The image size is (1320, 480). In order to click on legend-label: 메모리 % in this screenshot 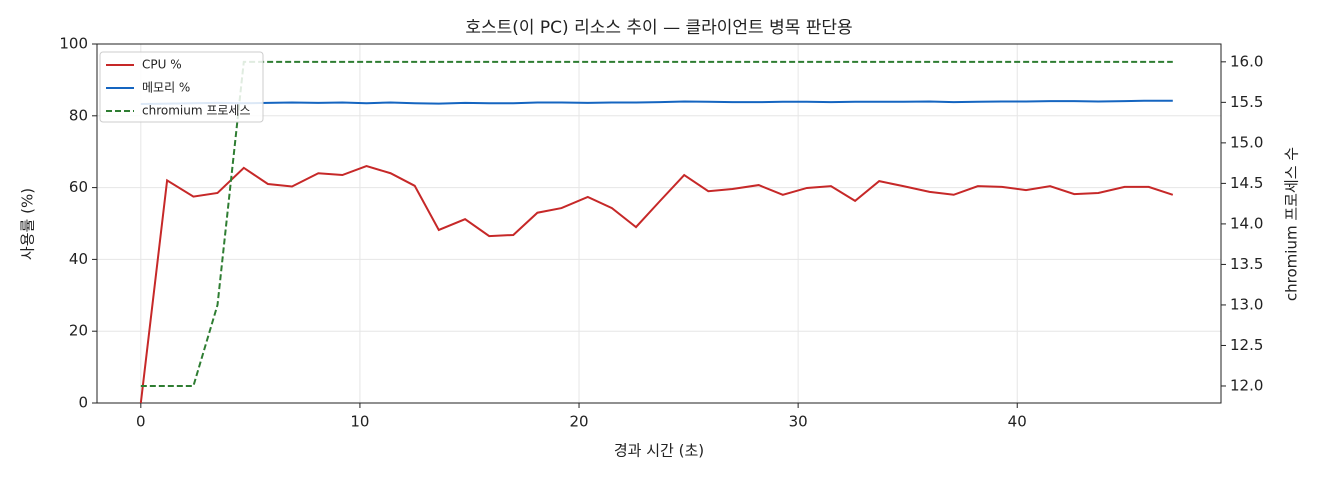, I will do `click(166, 88)`.